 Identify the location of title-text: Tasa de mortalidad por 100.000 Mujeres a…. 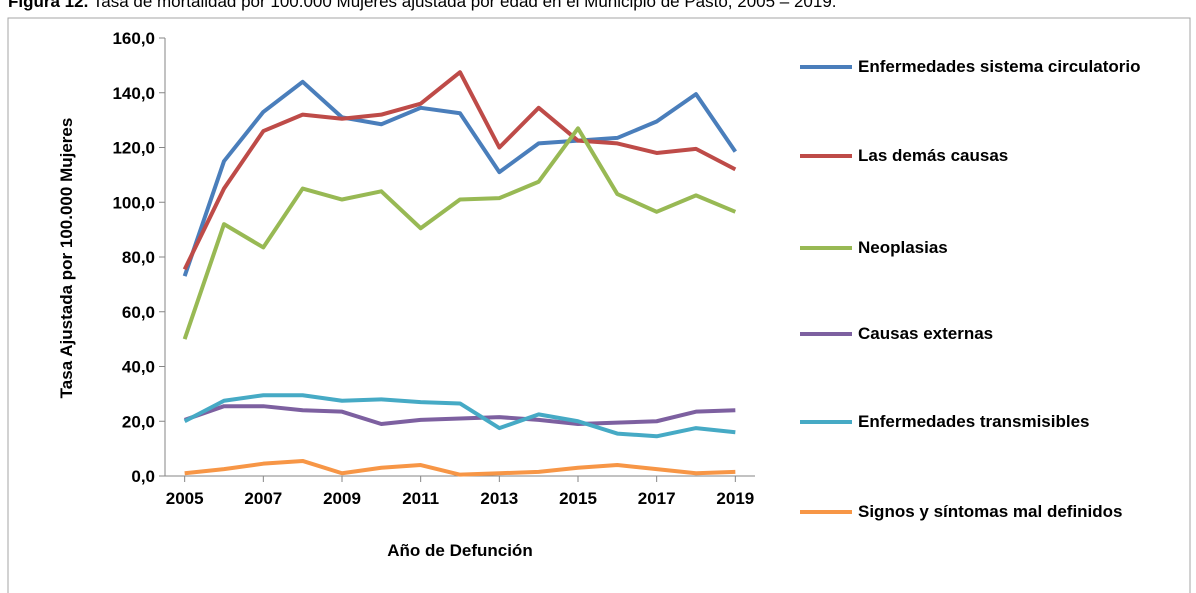
(465, 5).